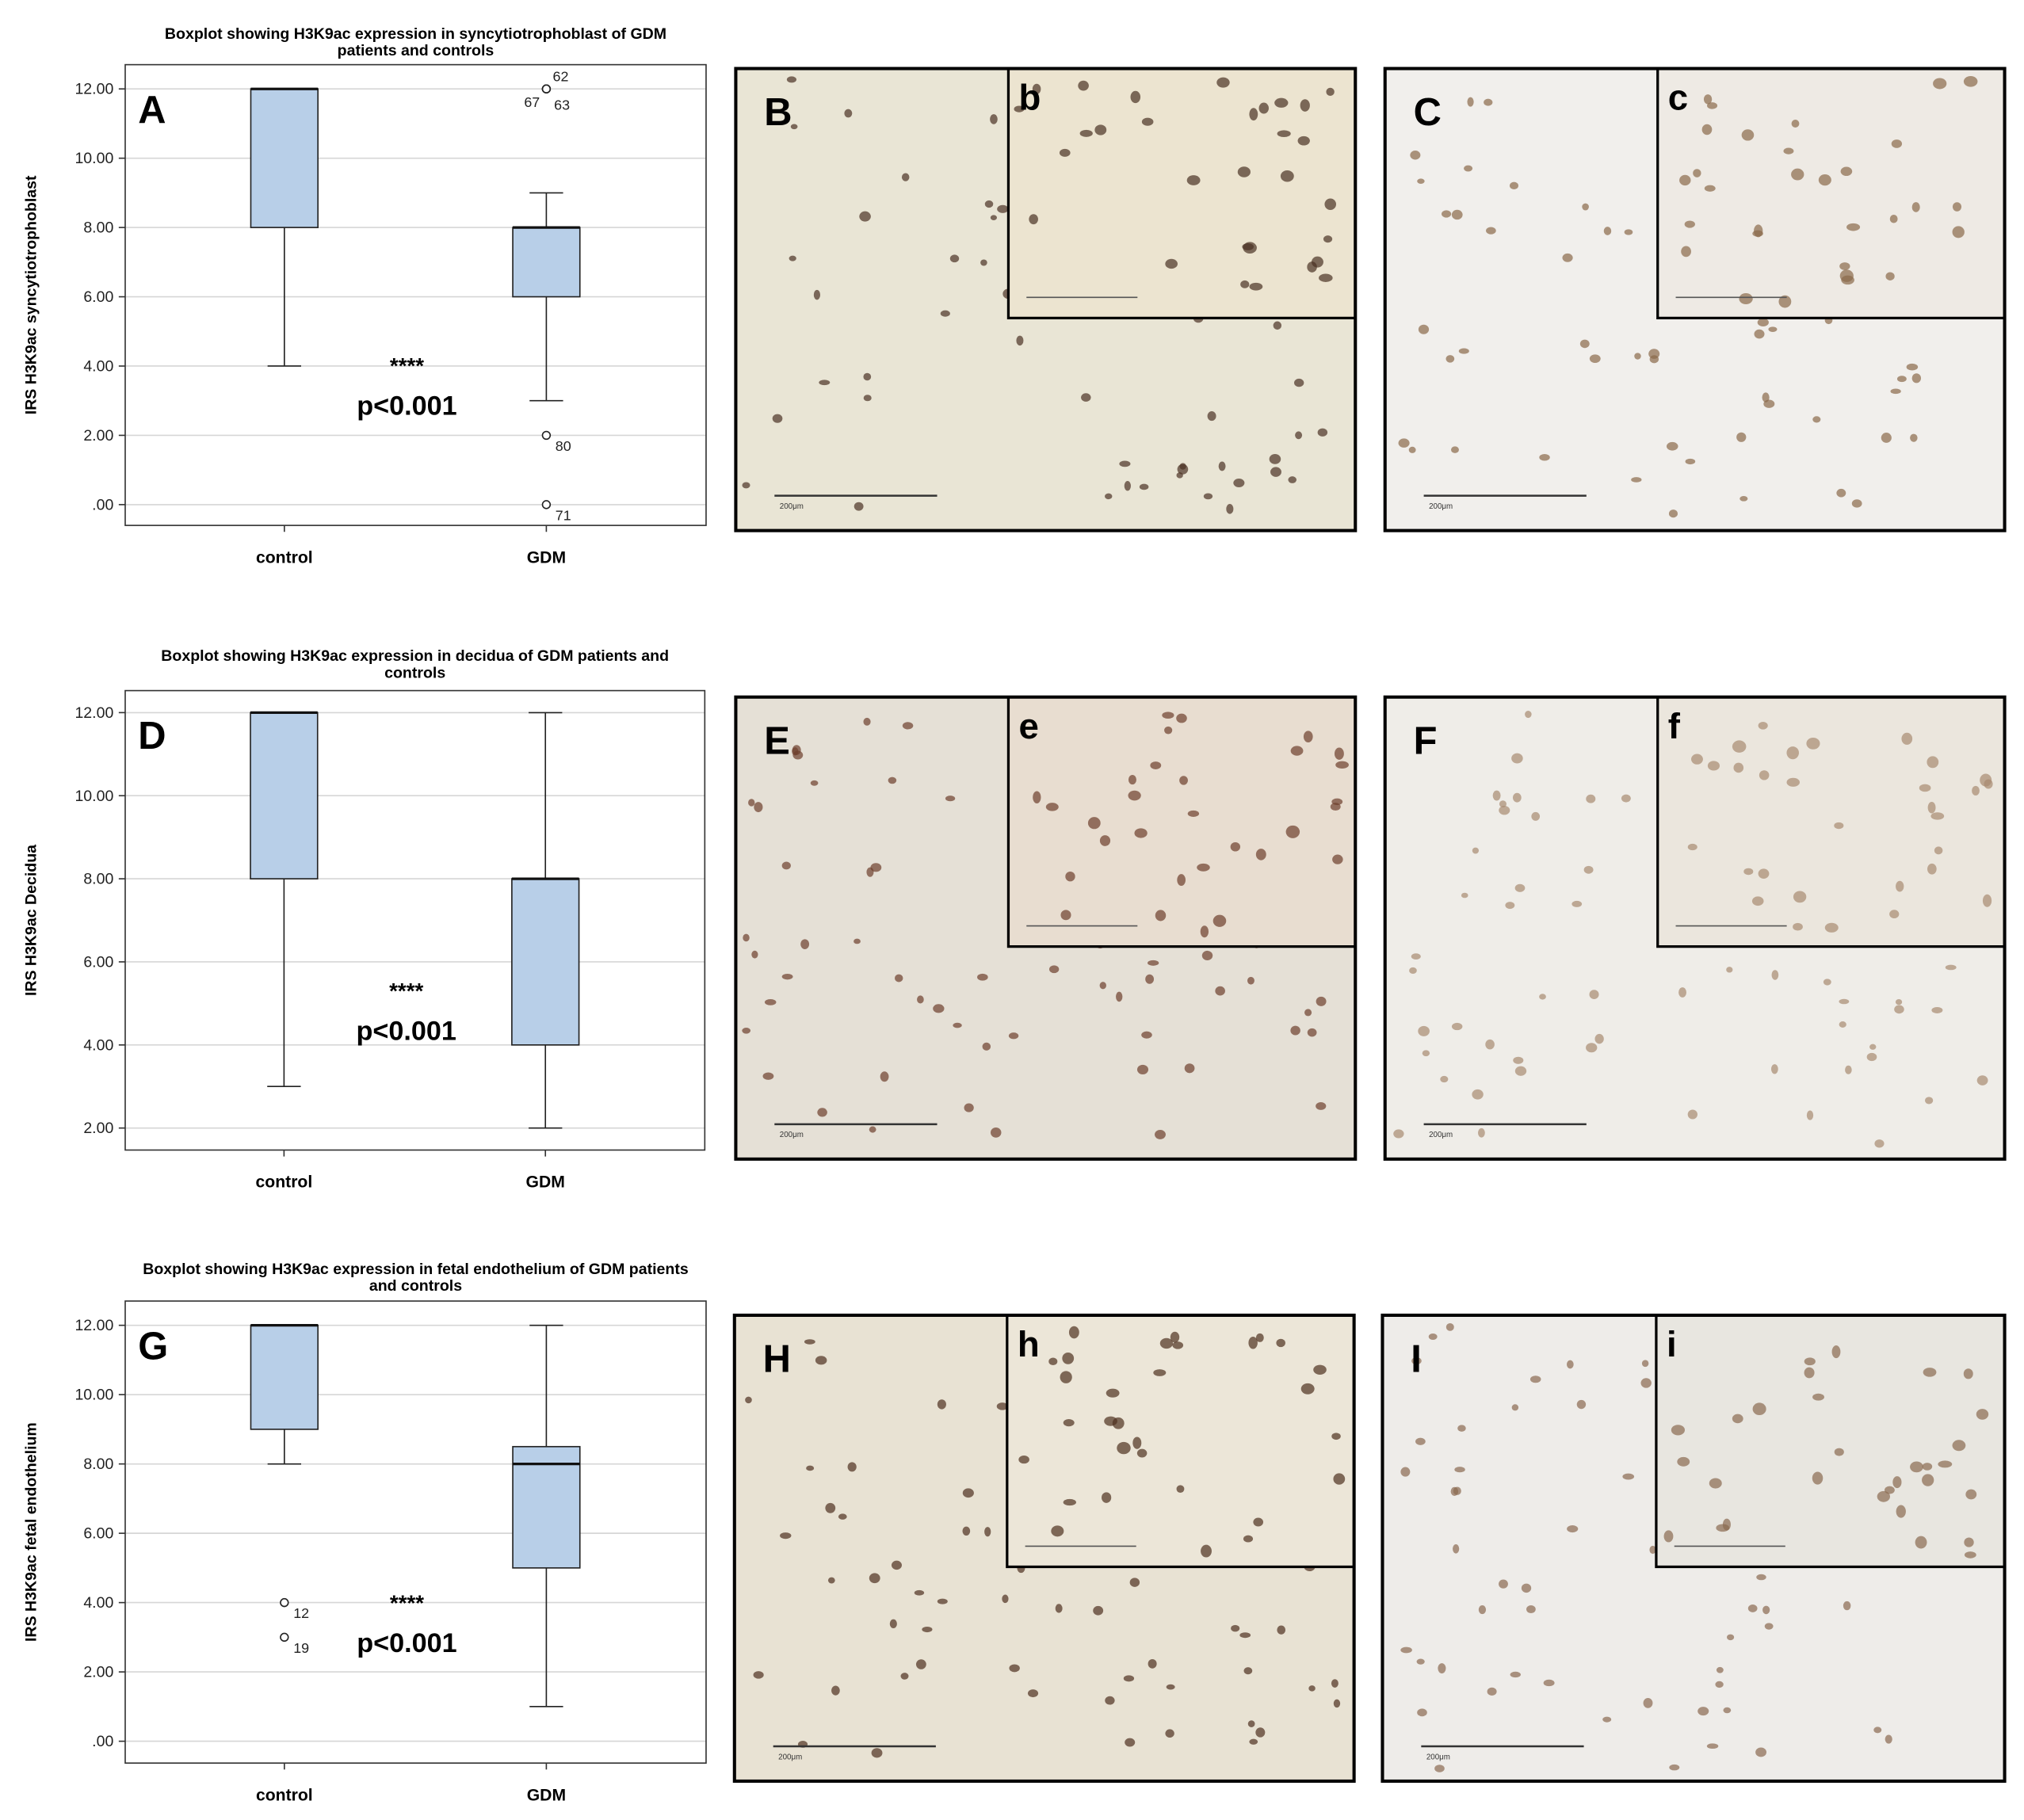  I want to click on x-tick-label: GDM, so click(546, 557).